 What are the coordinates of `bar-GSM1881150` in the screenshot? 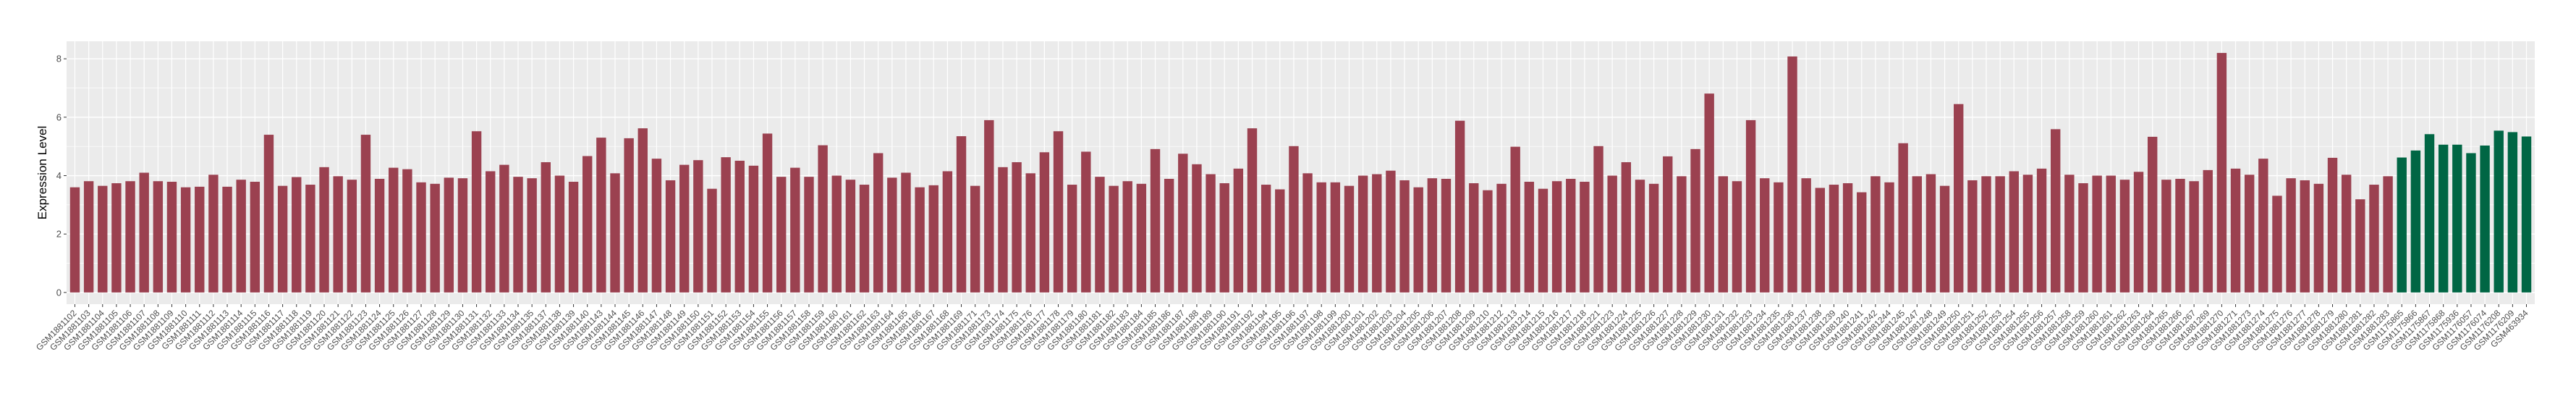 It's located at (698, 226).